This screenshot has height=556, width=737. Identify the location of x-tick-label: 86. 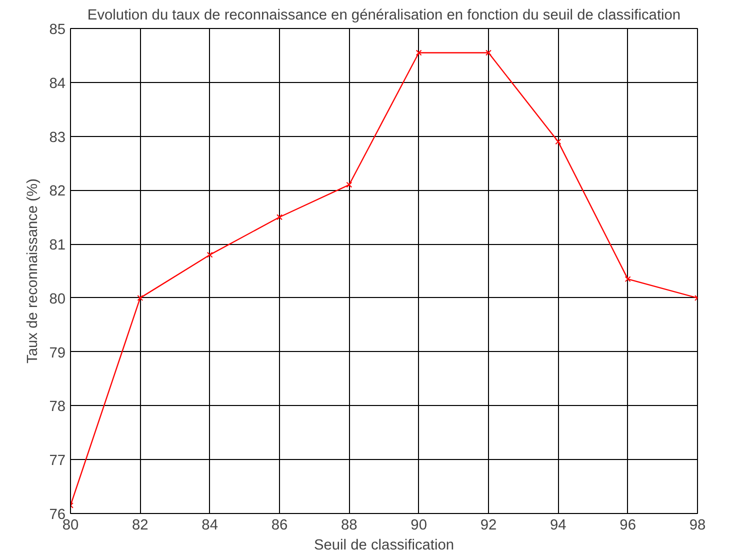
(279, 526).